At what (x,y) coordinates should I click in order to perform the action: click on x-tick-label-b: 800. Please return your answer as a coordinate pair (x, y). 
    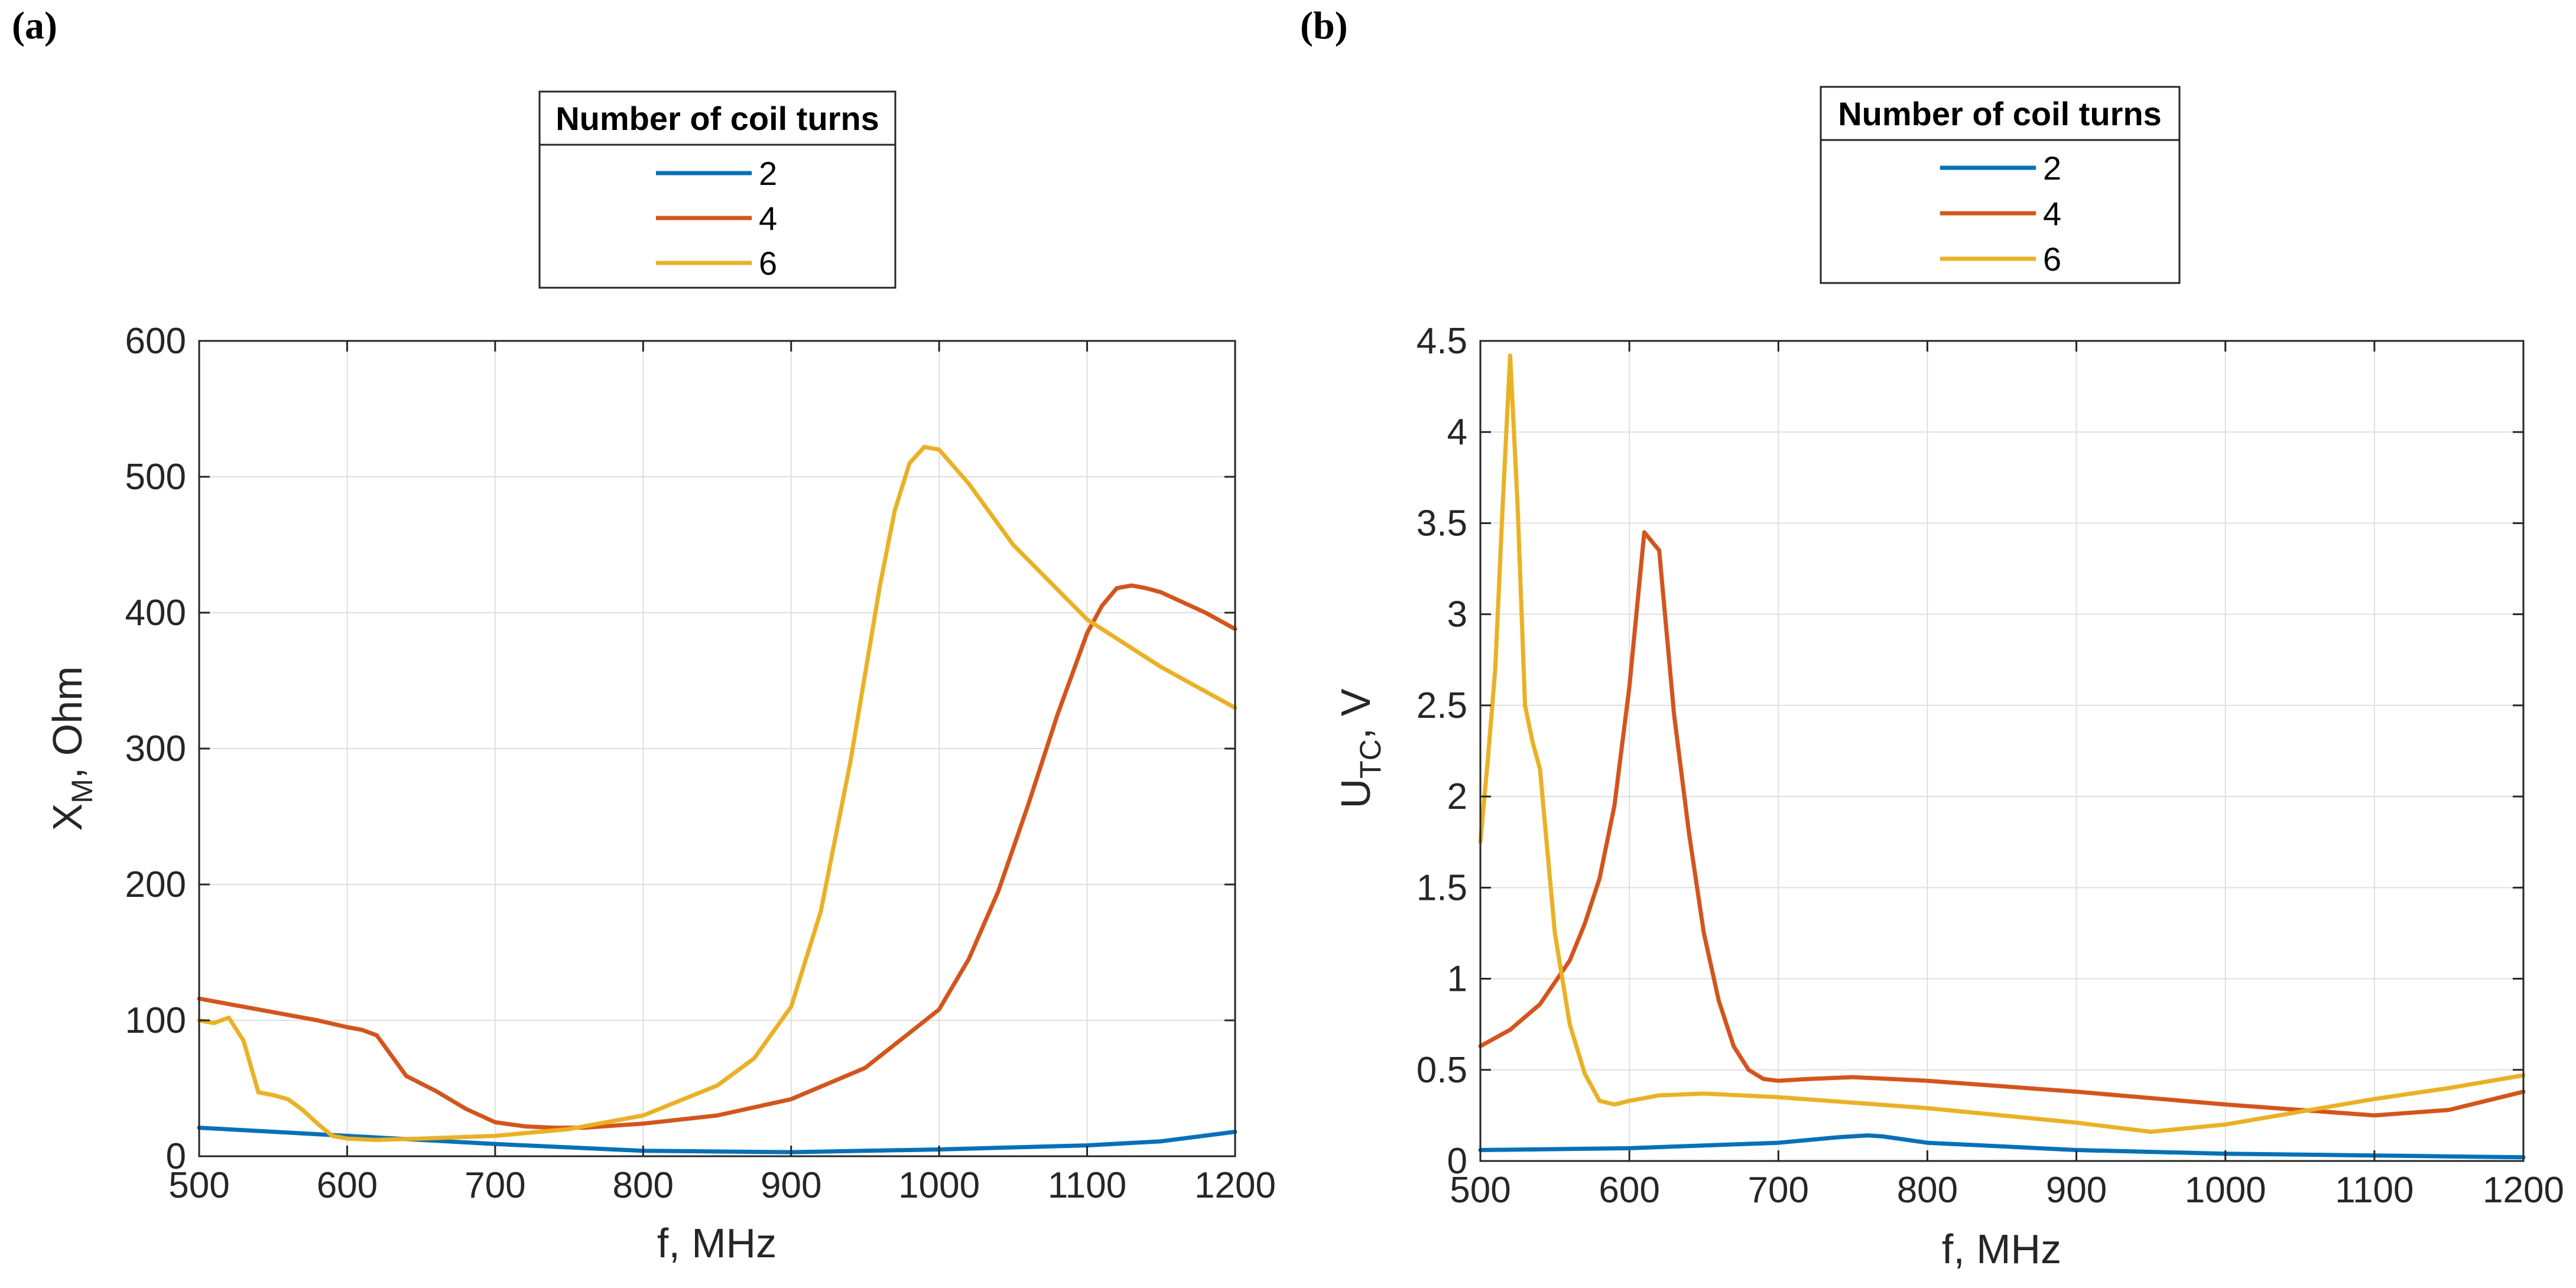
    Looking at the image, I should click on (1927, 1190).